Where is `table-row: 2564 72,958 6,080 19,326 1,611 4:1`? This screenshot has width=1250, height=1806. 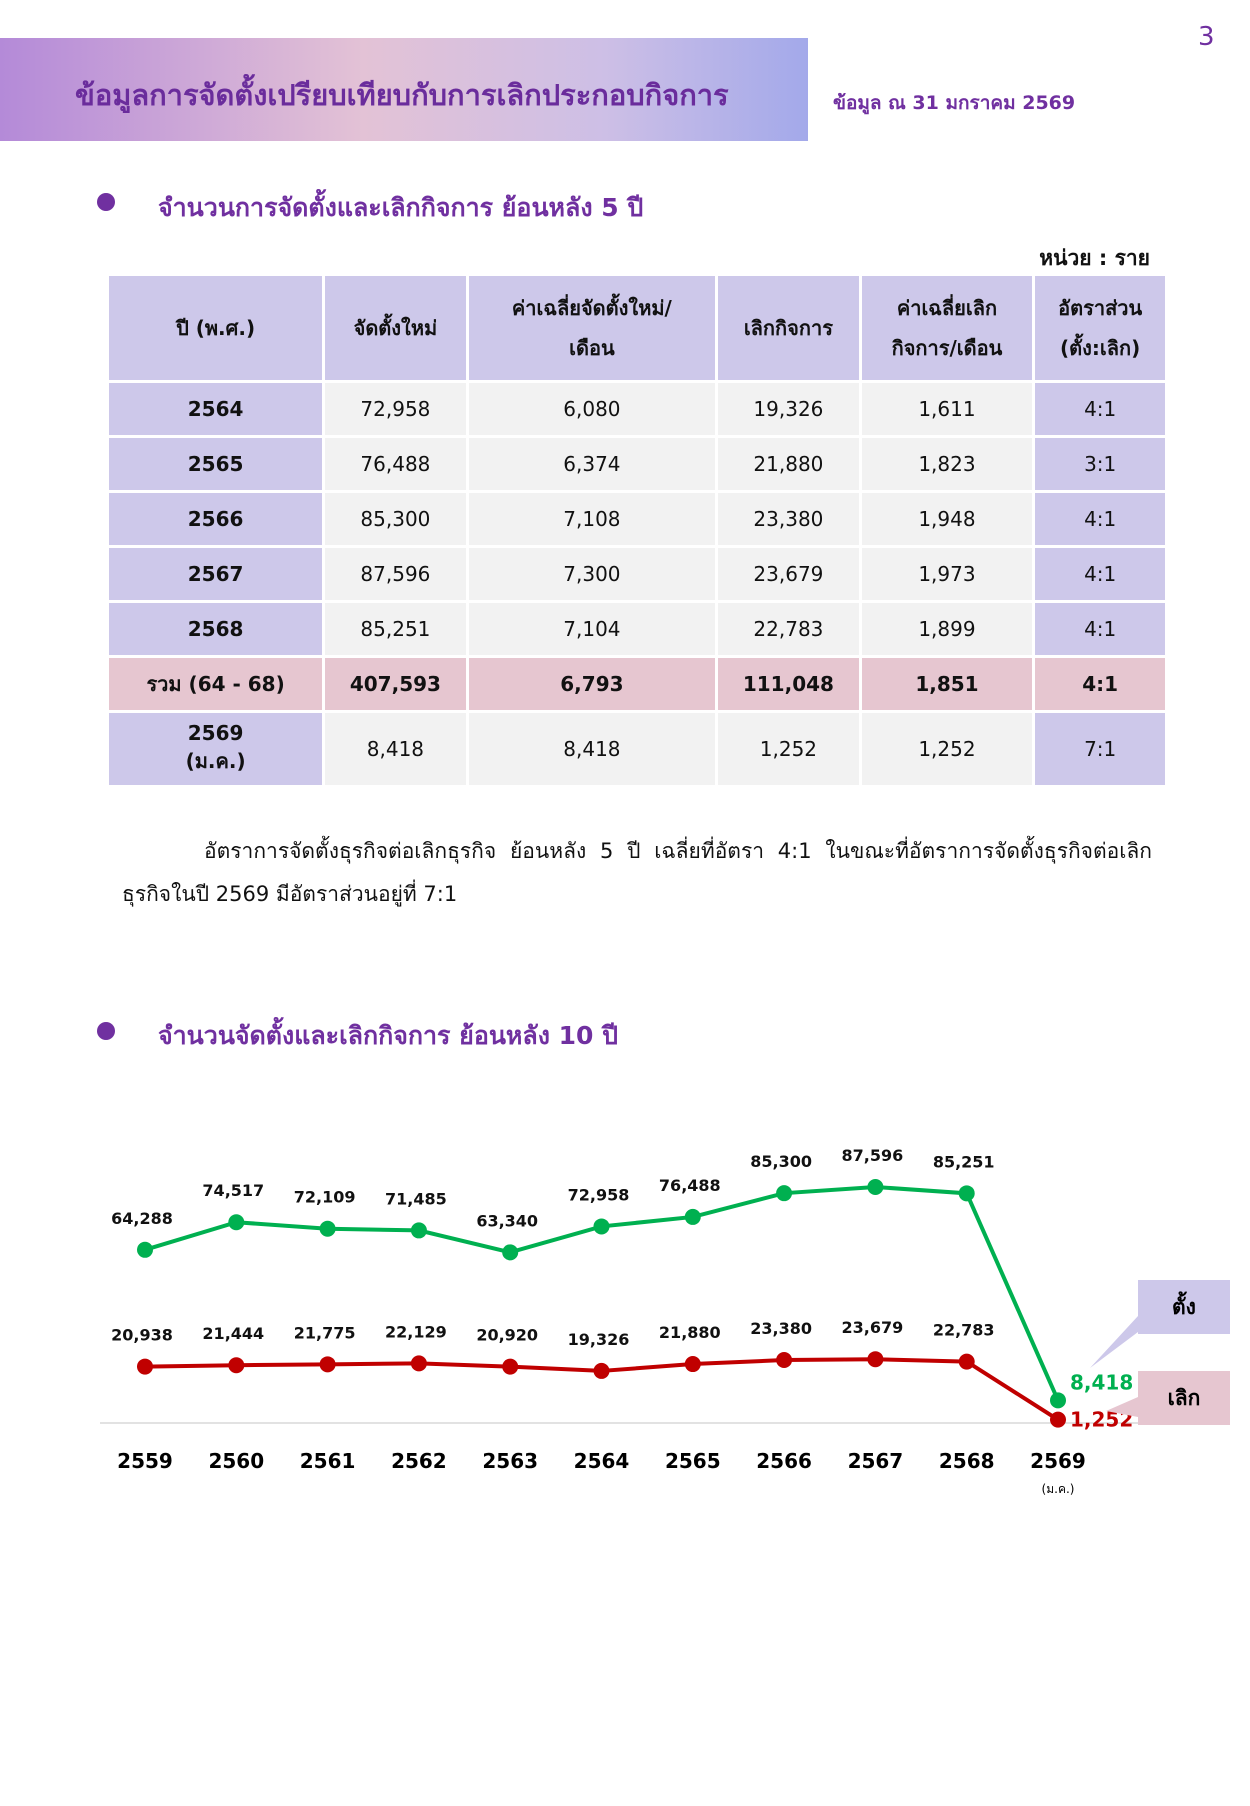 table-row: 2564 72,958 6,080 19,326 1,611 4:1 is located at coordinates (637, 409).